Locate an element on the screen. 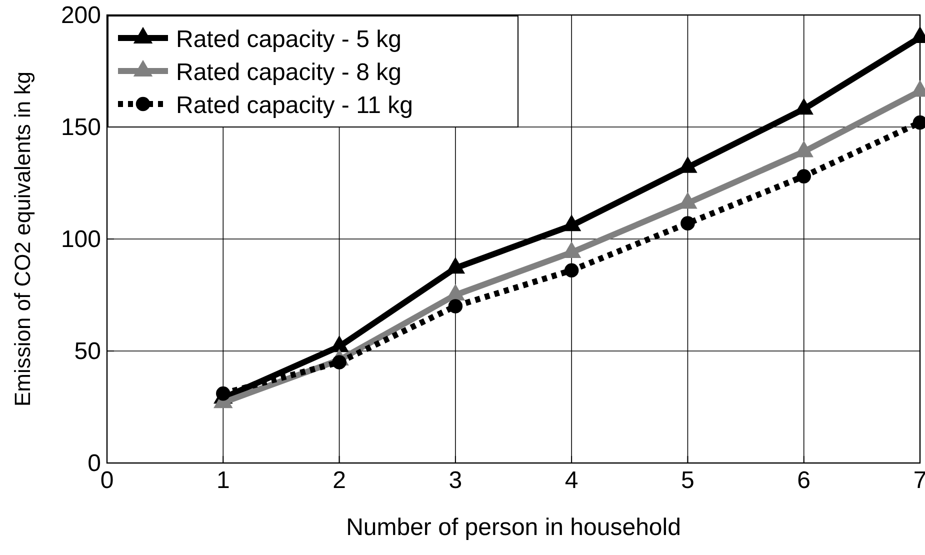 The image size is (925, 555). legend-label: Rated capacity - 11 kg is located at coordinates (295, 105).